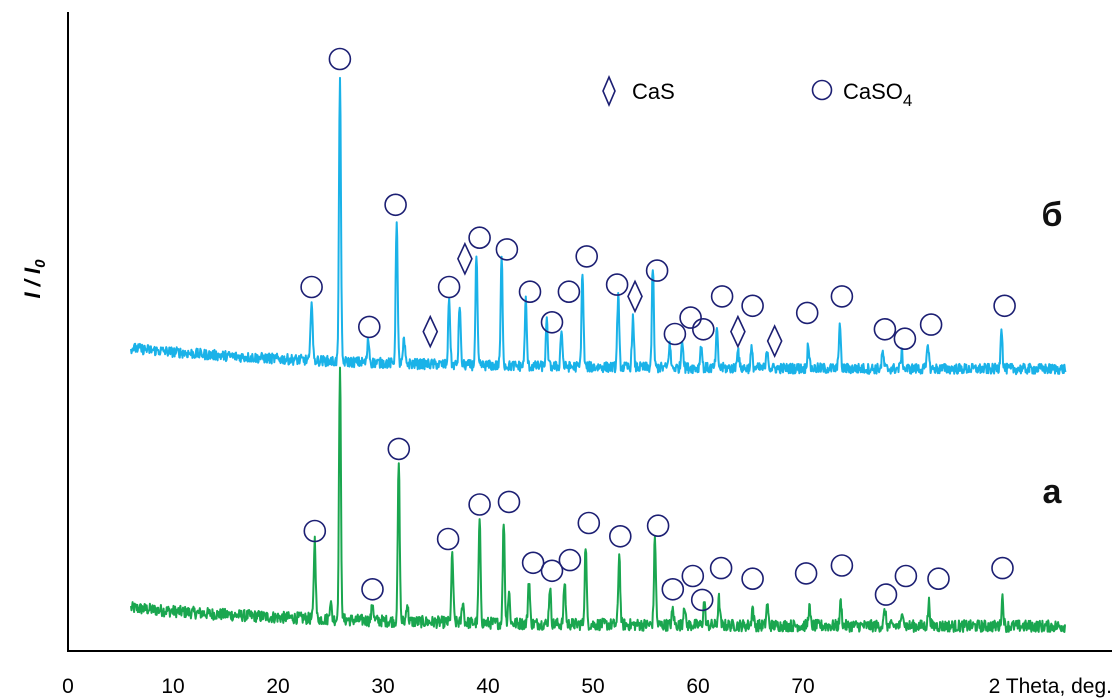 The height and width of the screenshot is (698, 1119). I want to click on x-tick-labels: 0 10 20 30 40 50 60 70, so click(438, 686).